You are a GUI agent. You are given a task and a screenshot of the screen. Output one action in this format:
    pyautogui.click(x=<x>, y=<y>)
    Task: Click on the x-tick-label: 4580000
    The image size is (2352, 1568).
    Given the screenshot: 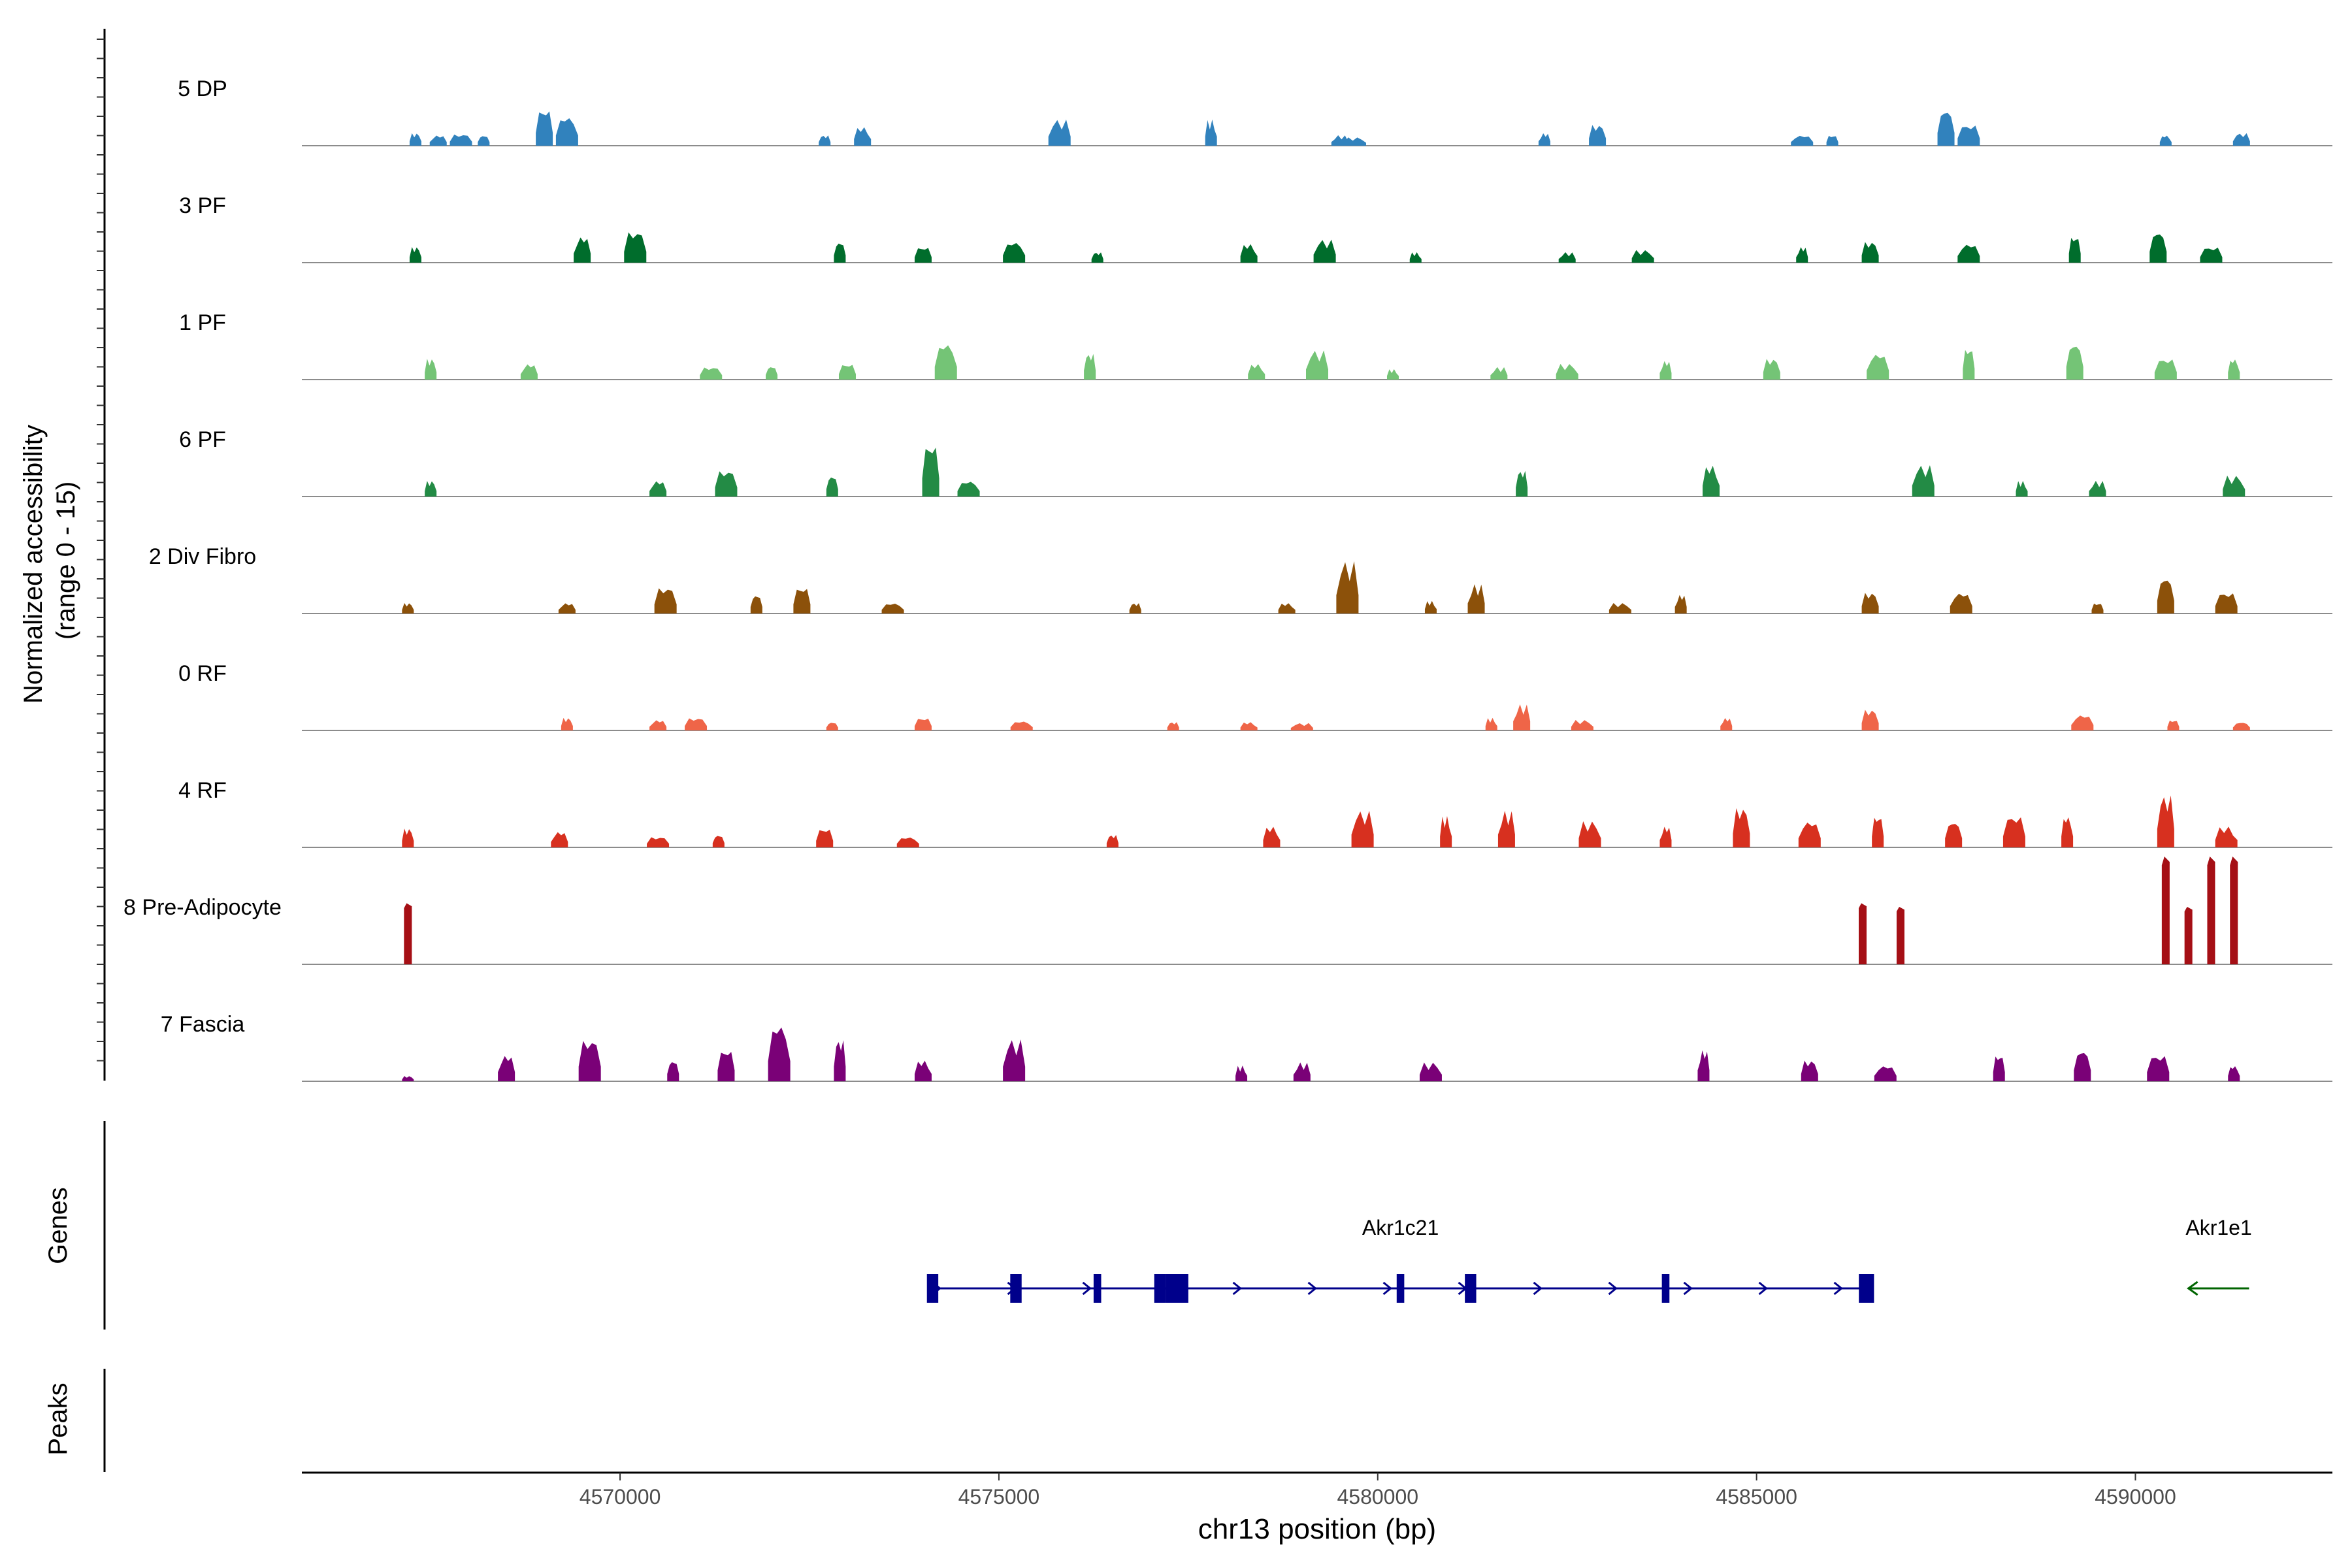 What is the action you would take?
    pyautogui.click(x=1377, y=1497)
    